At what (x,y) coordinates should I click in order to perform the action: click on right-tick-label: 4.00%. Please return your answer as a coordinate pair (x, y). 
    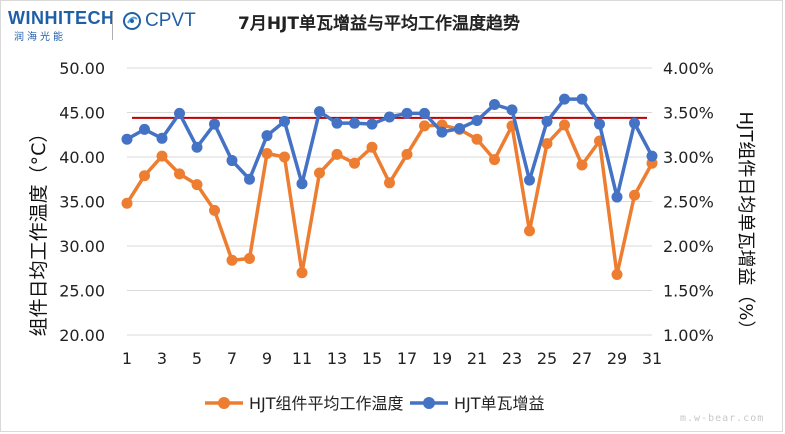
    Looking at the image, I should click on (688, 68).